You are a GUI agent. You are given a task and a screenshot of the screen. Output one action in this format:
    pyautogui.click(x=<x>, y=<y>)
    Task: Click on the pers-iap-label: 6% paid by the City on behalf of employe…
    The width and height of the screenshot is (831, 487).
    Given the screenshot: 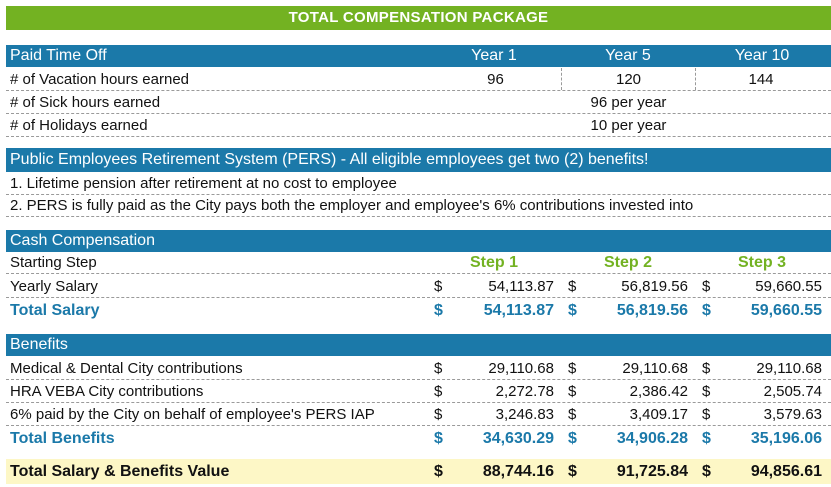 What is the action you would take?
    pyautogui.click(x=192, y=414)
    